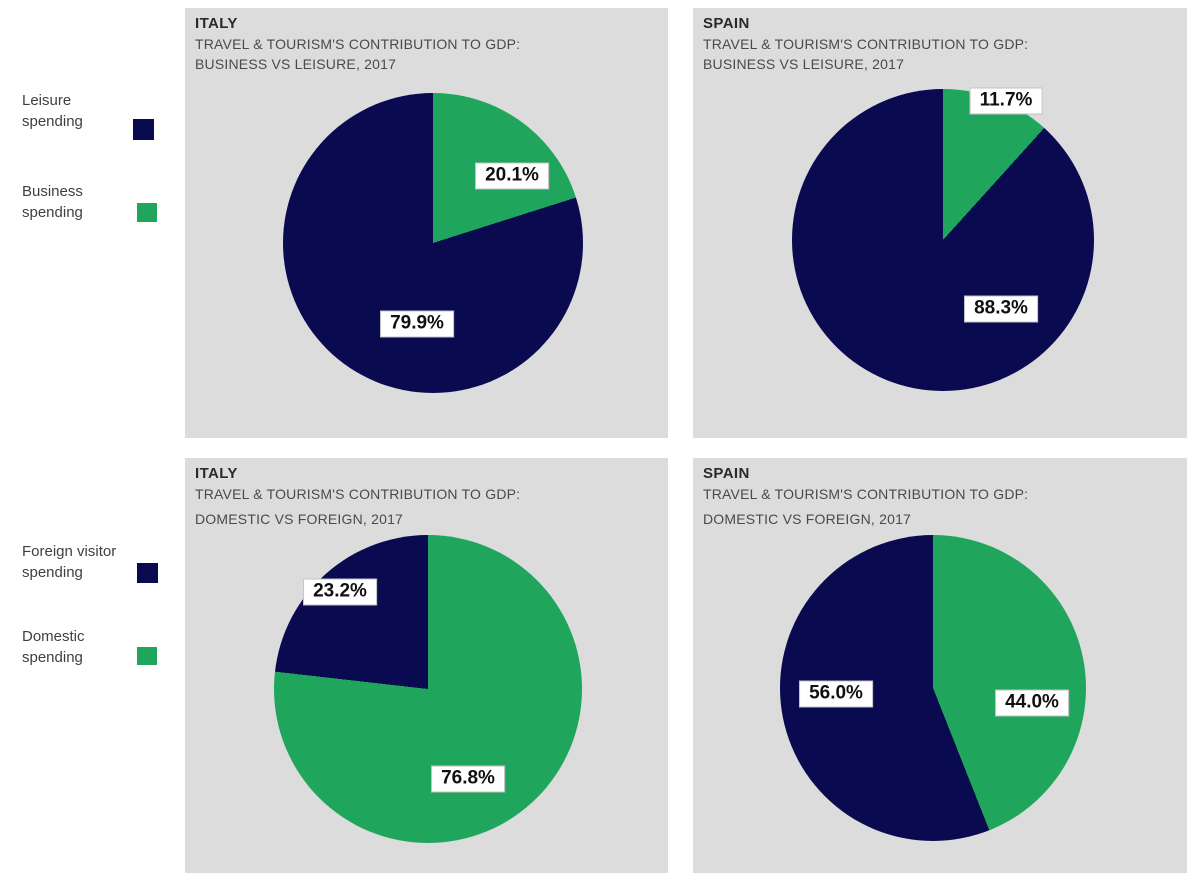 The height and width of the screenshot is (892, 1198). What do you see at coordinates (1032, 703) in the screenshot?
I see `pie-label-domestic-share: 44.0%` at bounding box center [1032, 703].